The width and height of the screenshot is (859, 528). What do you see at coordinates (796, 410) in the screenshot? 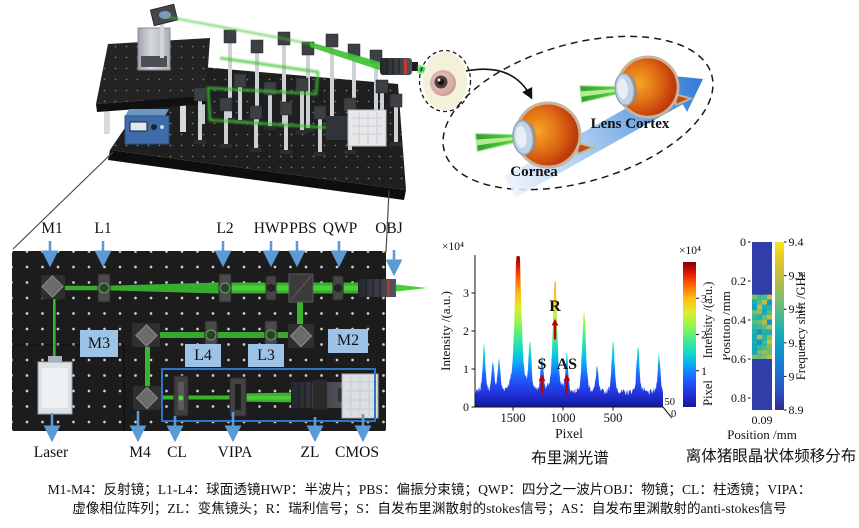
I see `colorbar-tick-label: 8.9` at bounding box center [796, 410].